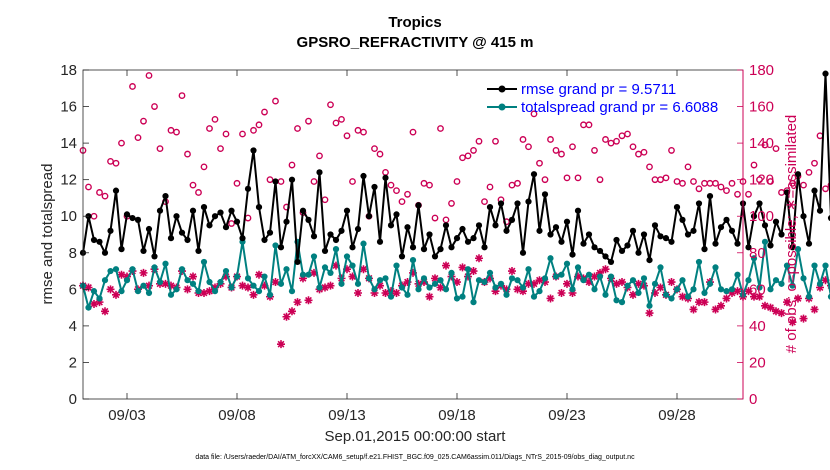  What do you see at coordinates (415, 42) in the screenshot?
I see `chart-subtitle: GPSRO_REFRACTIVITY @ 415 m` at bounding box center [415, 42].